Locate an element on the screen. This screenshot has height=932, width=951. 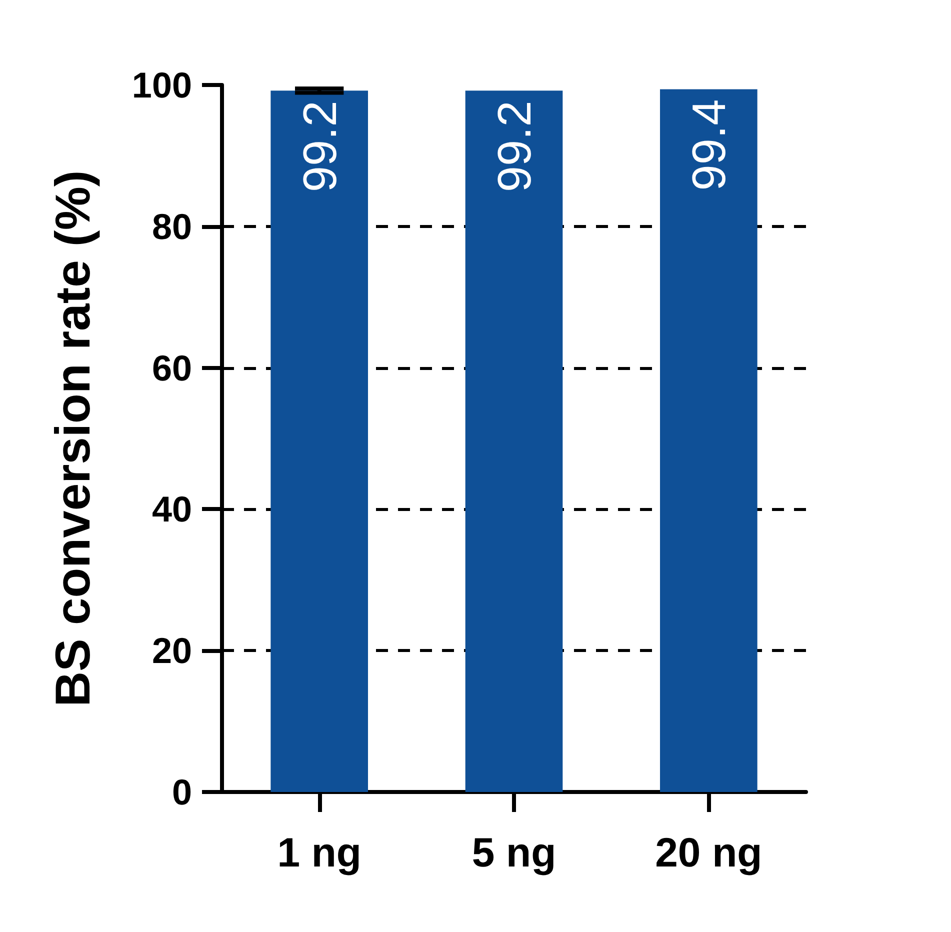
y-tick-label: 40 is located at coordinates (172, 509).